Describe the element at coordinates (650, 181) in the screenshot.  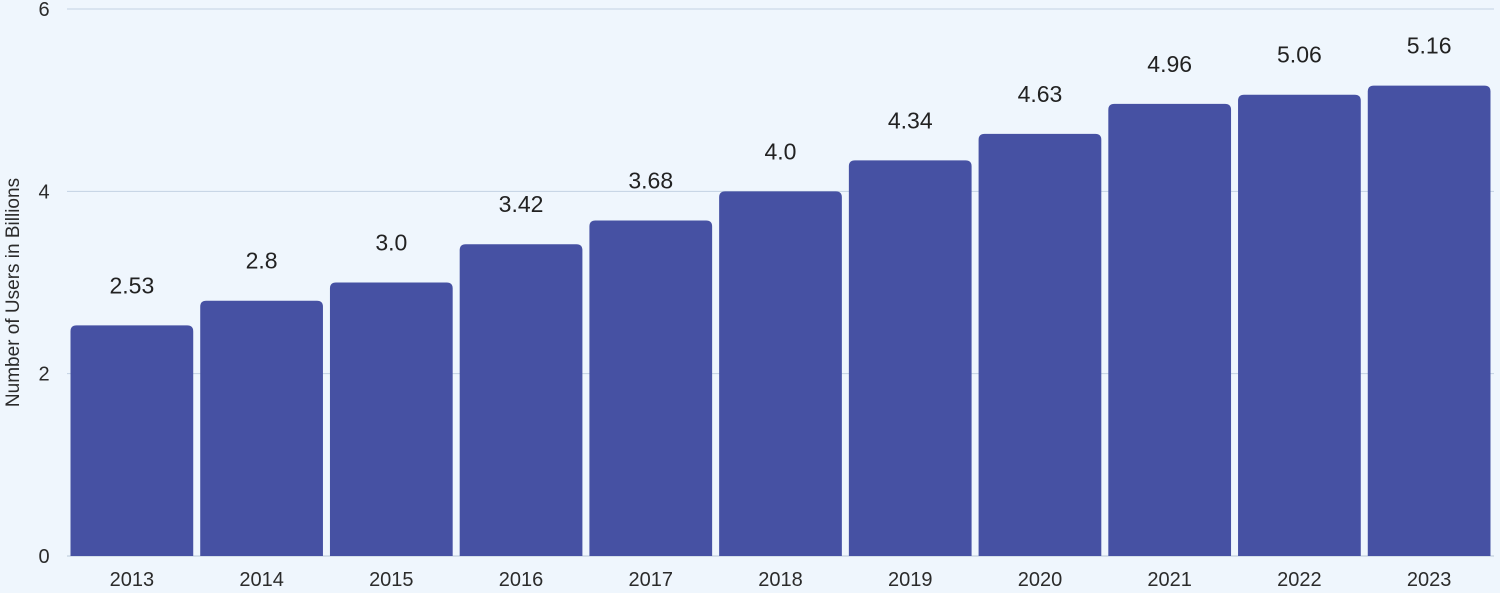
I see `value-label-2017: 3.68` at that location.